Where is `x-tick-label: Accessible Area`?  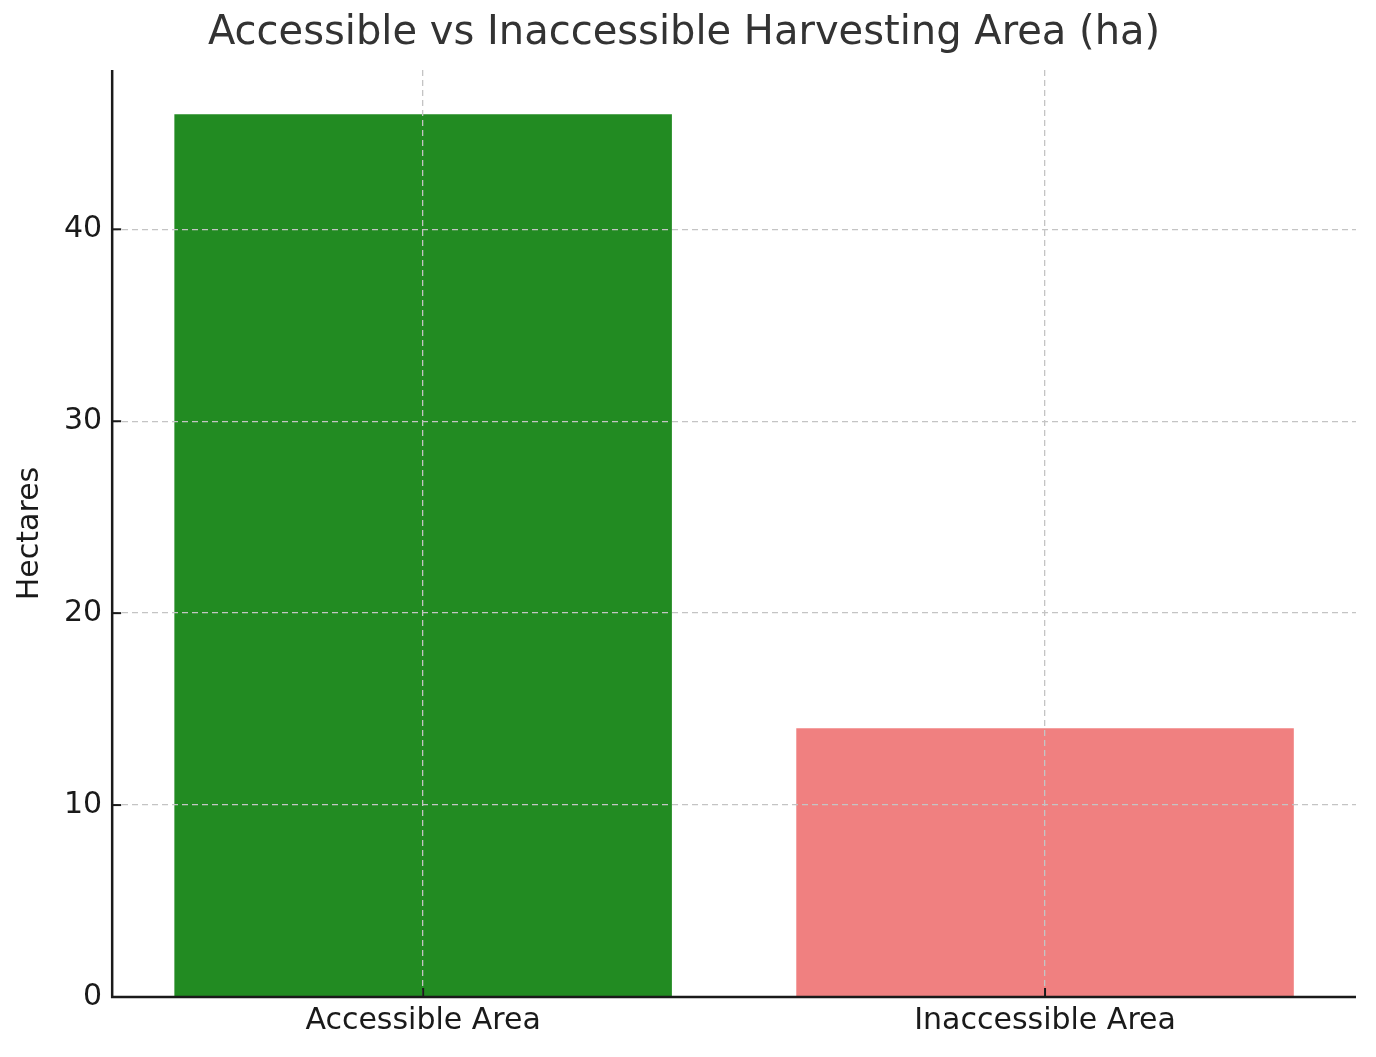 x-tick-label: Accessible Area is located at coordinates (423, 1018).